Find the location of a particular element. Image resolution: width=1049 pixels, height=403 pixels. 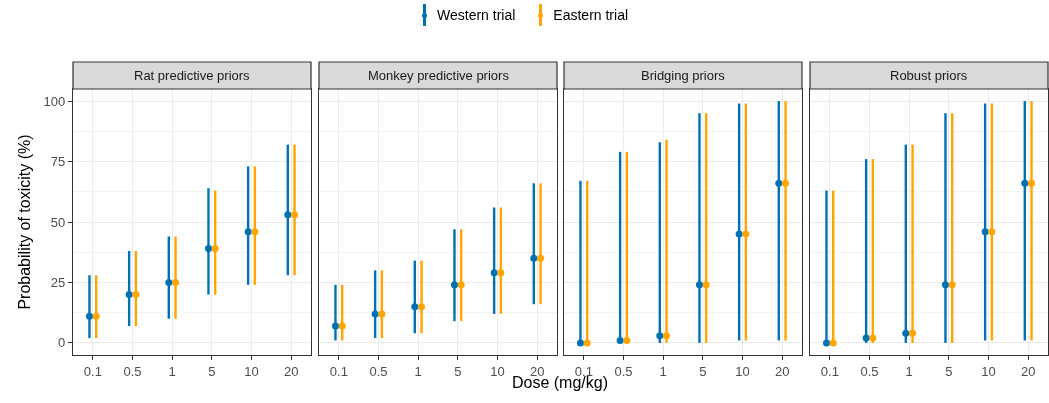

y-tick-label: 75 is located at coordinates (58, 162).